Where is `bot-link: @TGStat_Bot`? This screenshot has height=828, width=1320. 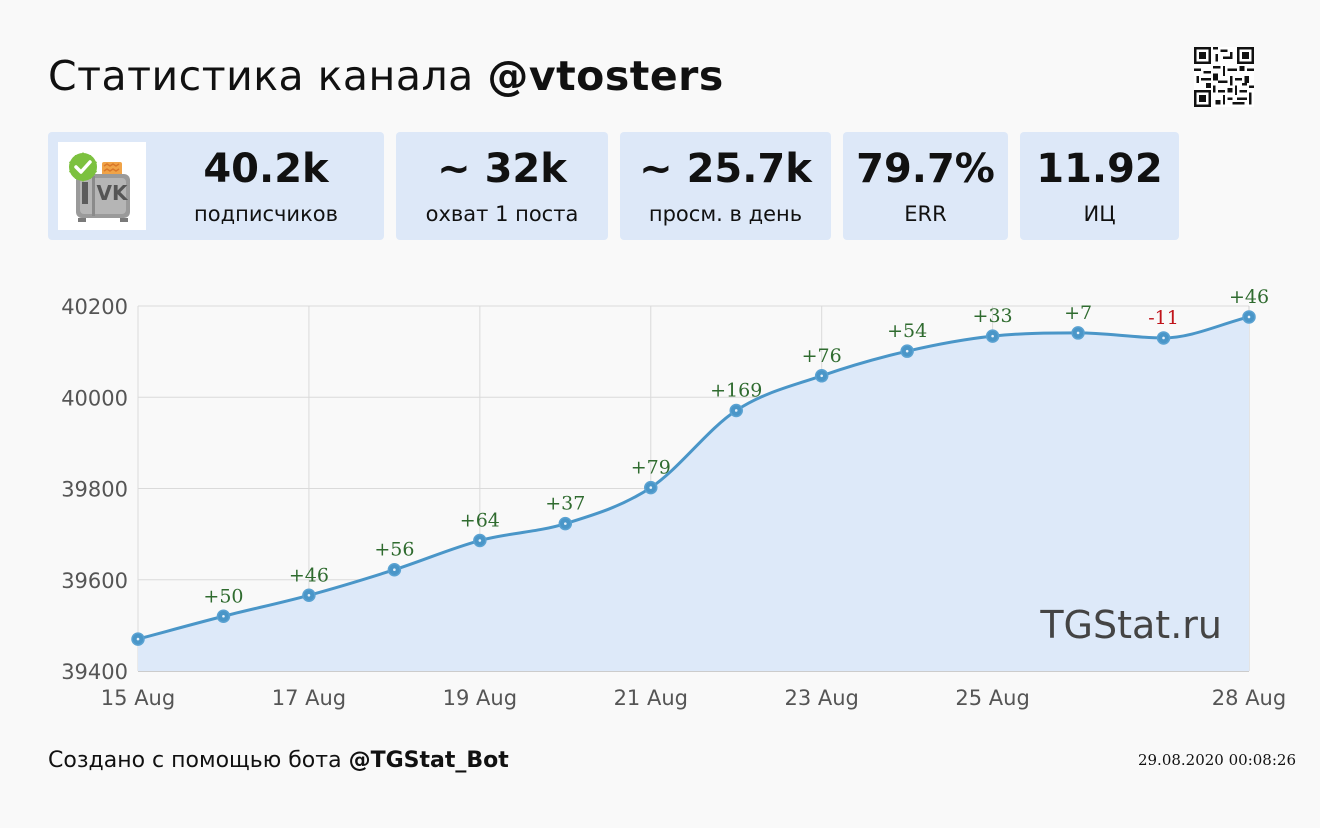
bot-link: @TGStat_Bot is located at coordinates (428, 760).